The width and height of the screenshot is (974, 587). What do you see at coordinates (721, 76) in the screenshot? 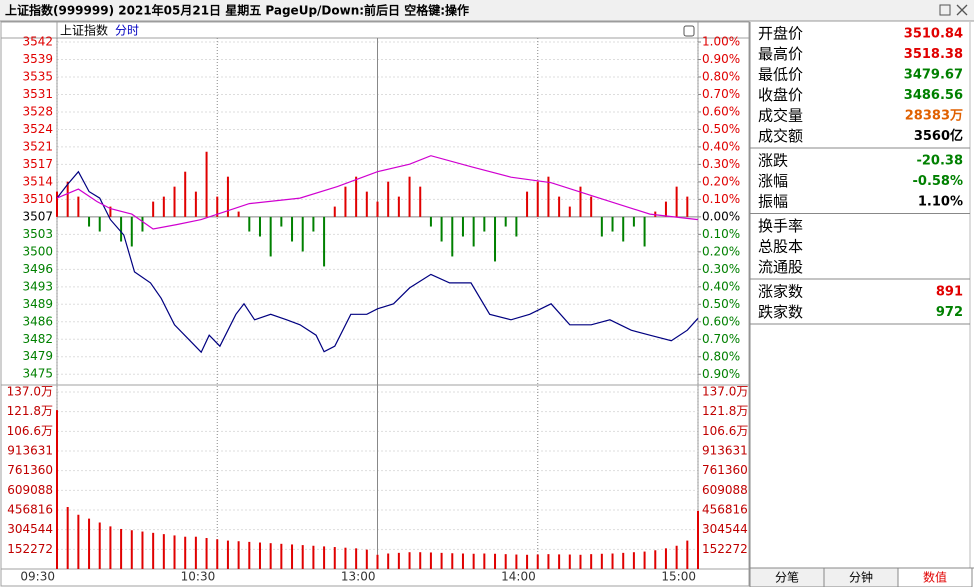
I see `y2-tick-label: 0.80%` at bounding box center [721, 76].